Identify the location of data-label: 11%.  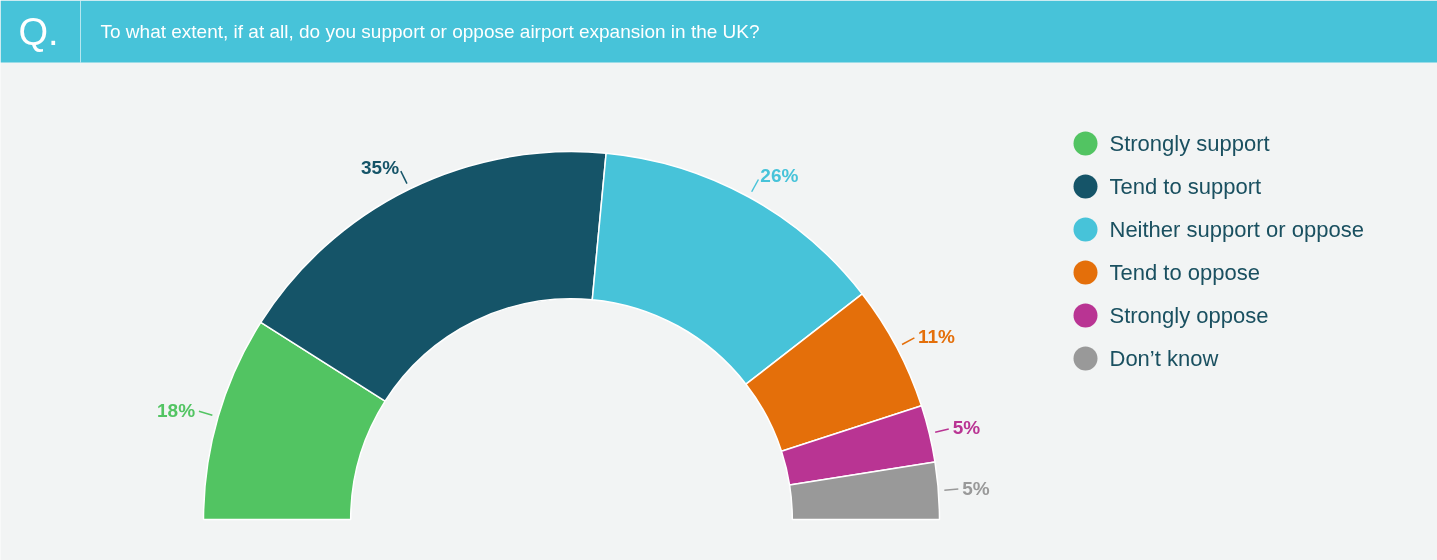
(936, 336).